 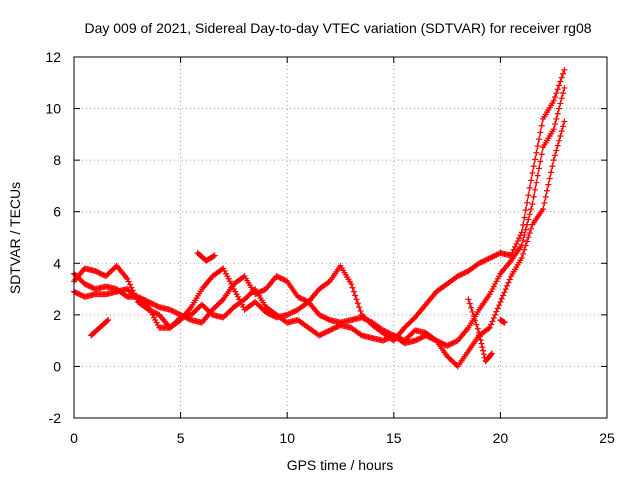 What do you see at coordinates (340, 465) in the screenshot?
I see `x-axis-label: GPS time / hours` at bounding box center [340, 465].